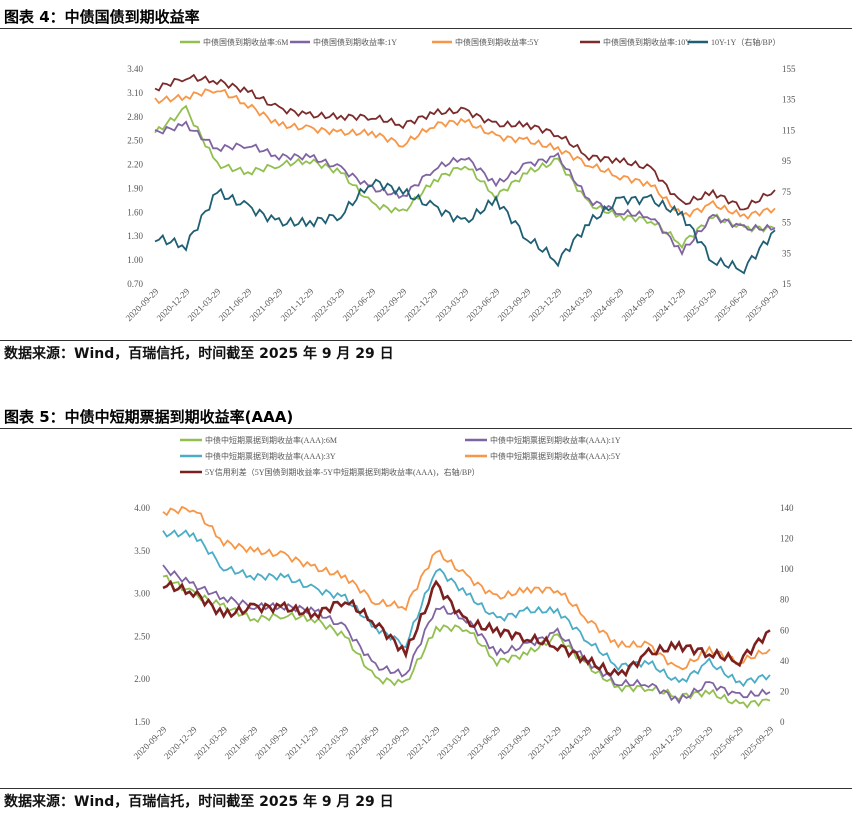  I want to click on y2-tick-label: 140, so click(787, 508).